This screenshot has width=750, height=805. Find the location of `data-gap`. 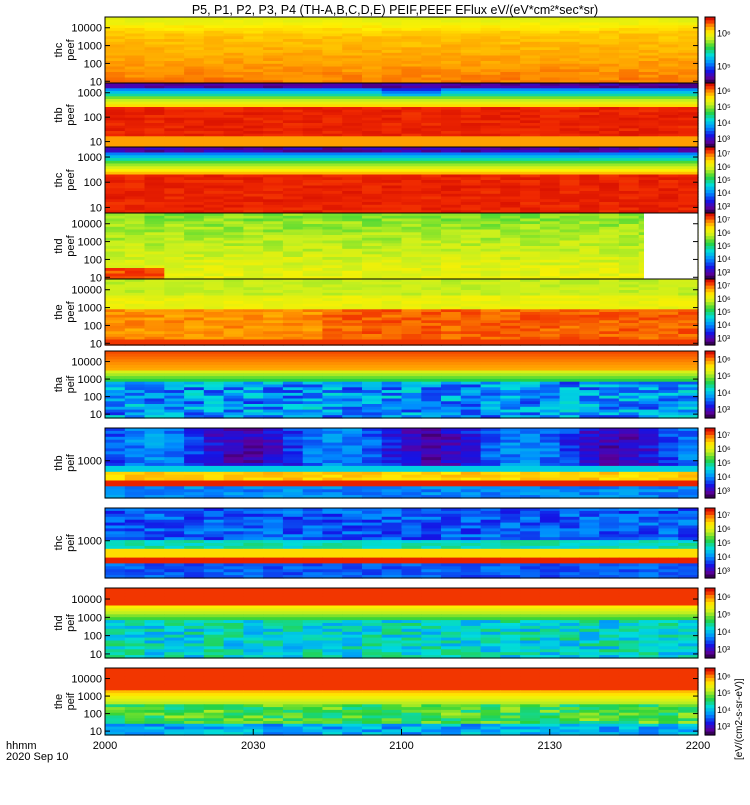

data-gap is located at coordinates (671, 246).